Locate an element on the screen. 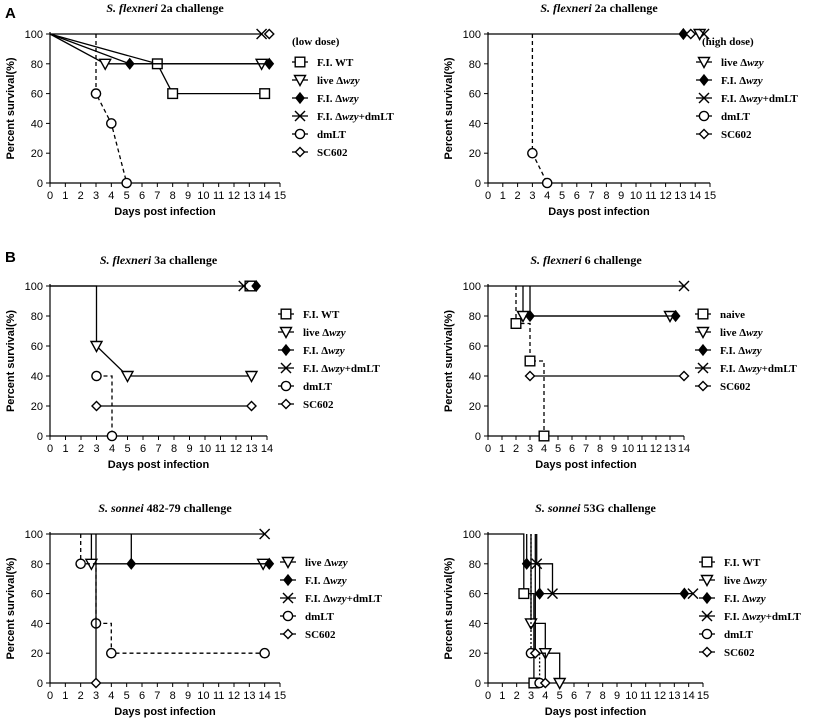  chart-title: S. sonnei 482-79 challenge is located at coordinates (165, 508).